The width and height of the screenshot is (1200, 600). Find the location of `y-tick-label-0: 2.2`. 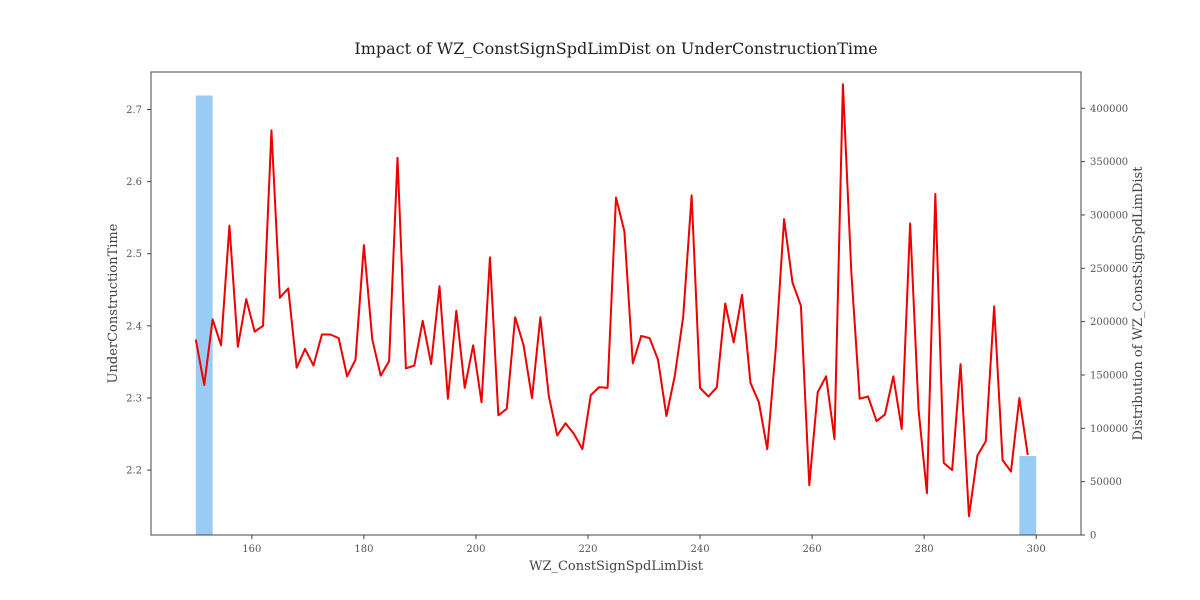

y-tick-label-0: 2.2 is located at coordinates (134, 471).